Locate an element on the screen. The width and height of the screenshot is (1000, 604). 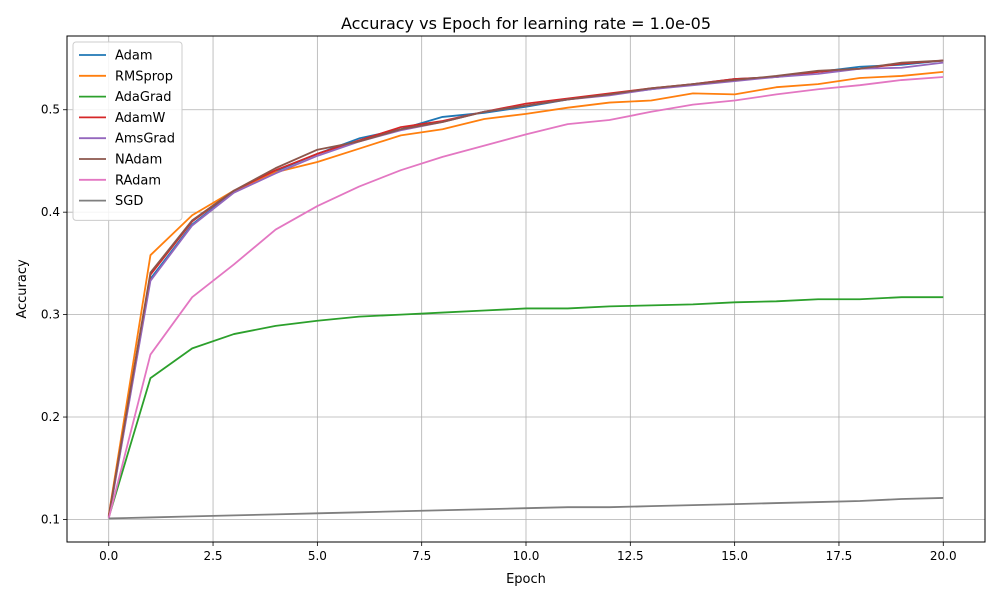
x-tick-label: 20.0 is located at coordinates (943, 556).